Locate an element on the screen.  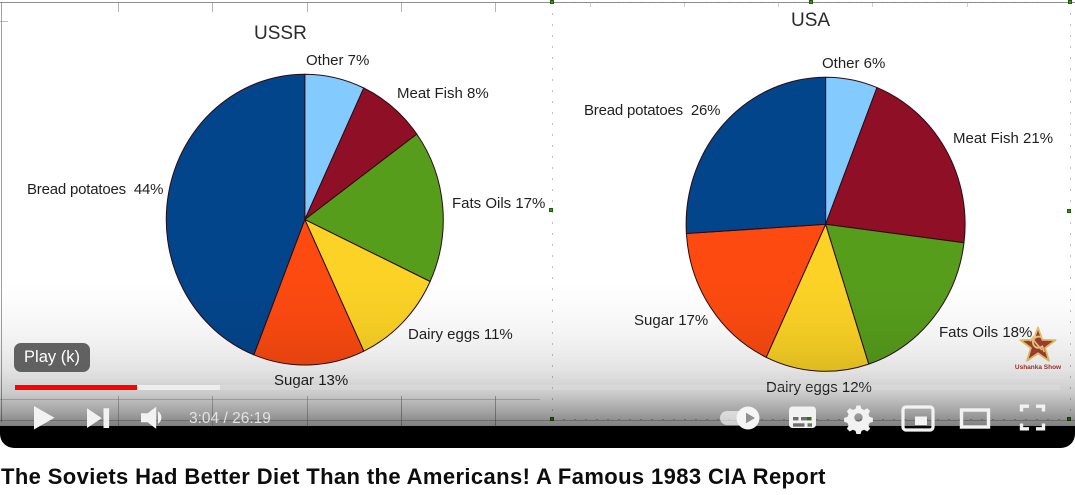
svg-text: 3:04 / 26:19 is located at coordinates (230, 418).